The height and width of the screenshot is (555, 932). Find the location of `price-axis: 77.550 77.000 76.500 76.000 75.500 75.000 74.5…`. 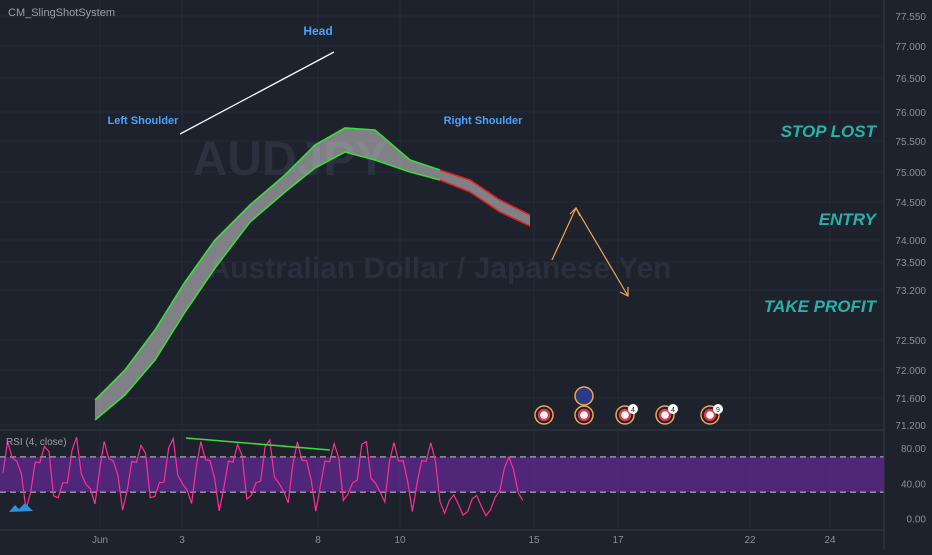

price-axis: 77.550 77.000 76.500 76.000 75.500 75.000 74.5… is located at coordinates (907, 275).